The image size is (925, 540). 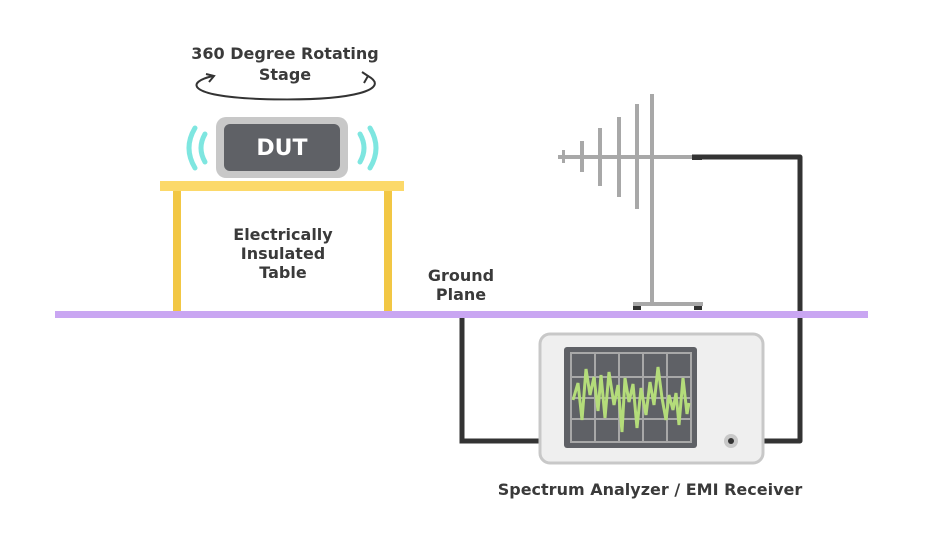 I want to click on signal-trace, so click(x=631, y=399).